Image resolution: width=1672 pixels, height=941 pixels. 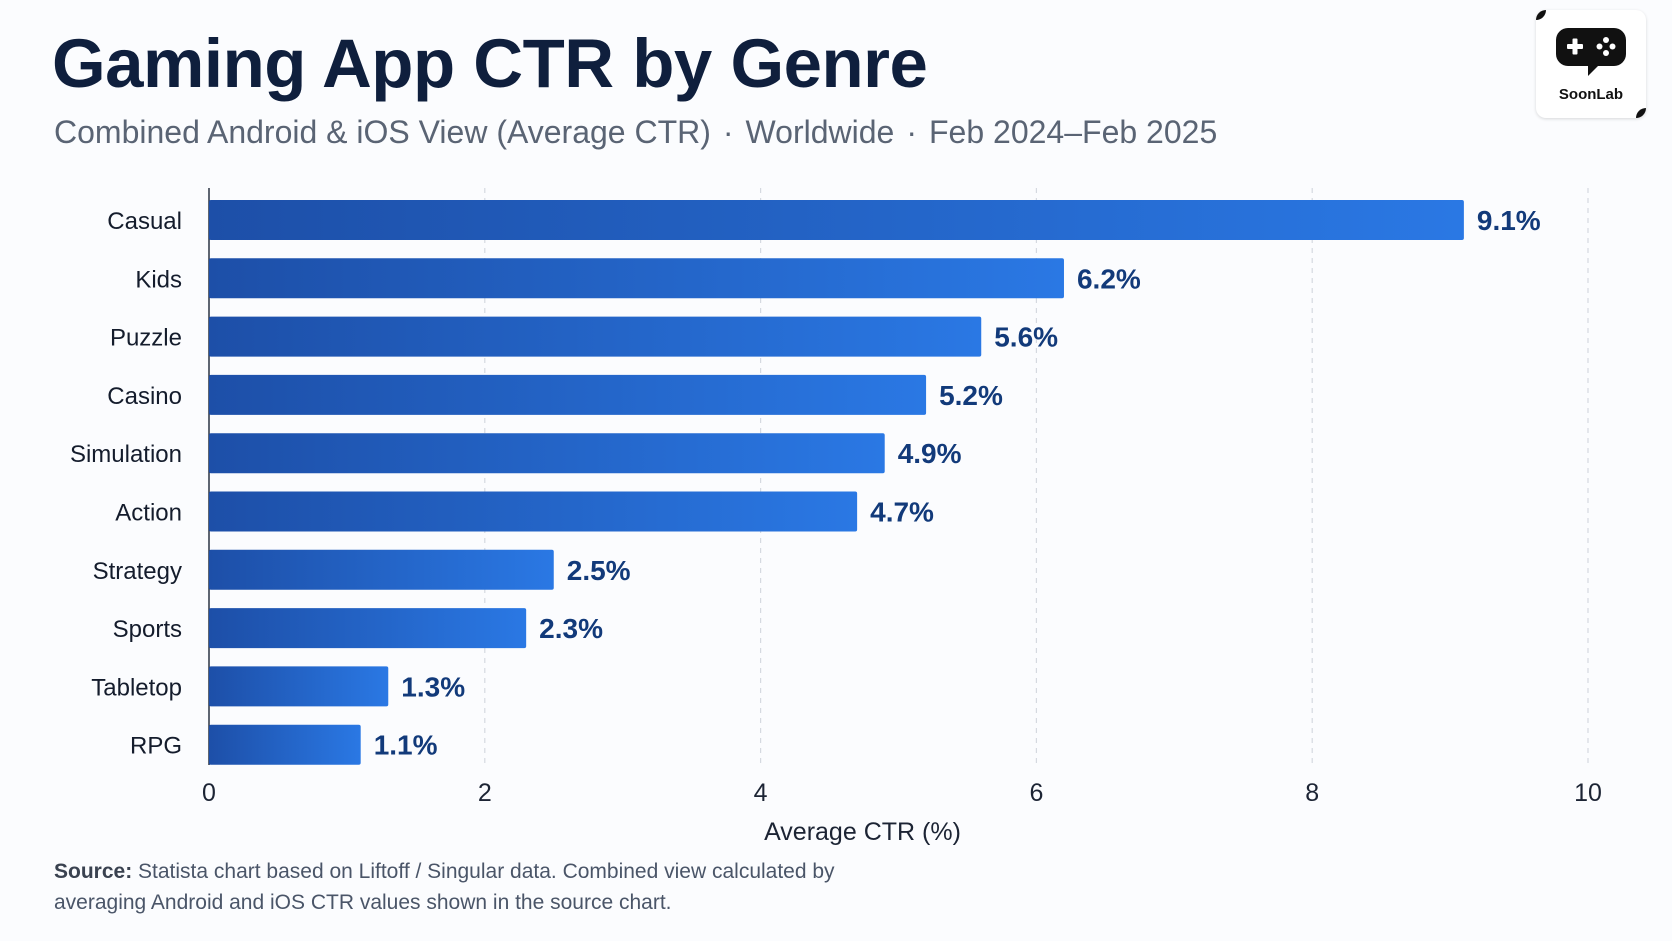 What do you see at coordinates (156, 746) in the screenshot?
I see `category-label: RPG` at bounding box center [156, 746].